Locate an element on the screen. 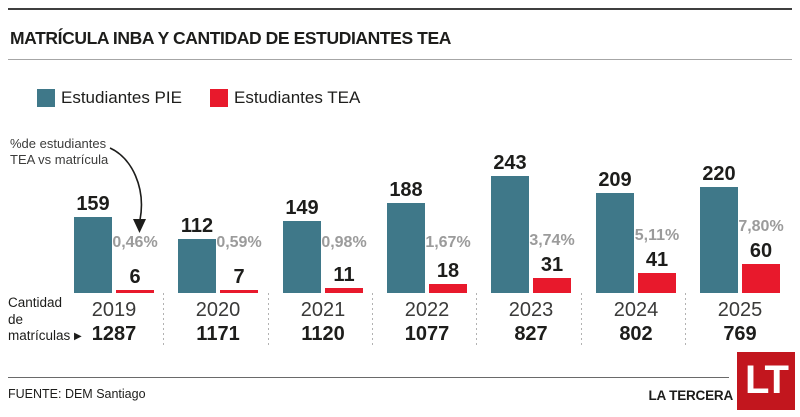 The height and width of the screenshot is (417, 800). matricula-value: 1287 is located at coordinates (114, 334).